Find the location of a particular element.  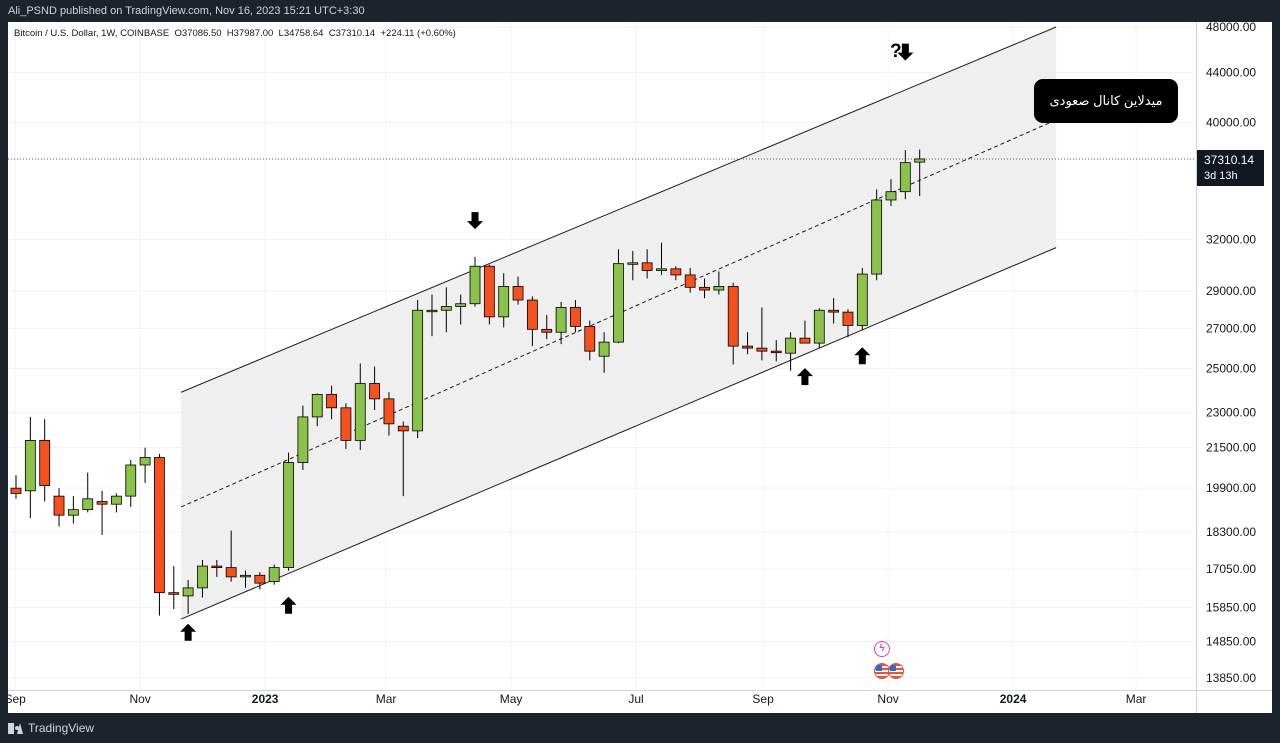

price-tick-label: 40000.00 is located at coordinates (1231, 122).